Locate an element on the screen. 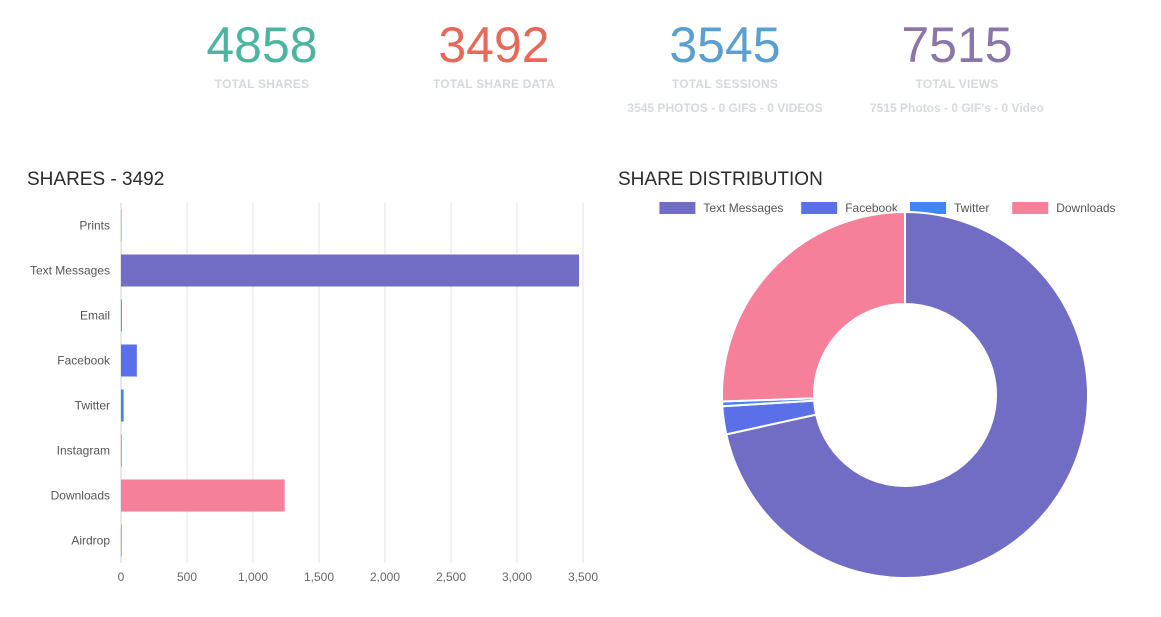  x-tick-label: 1,500 is located at coordinates (319, 577).